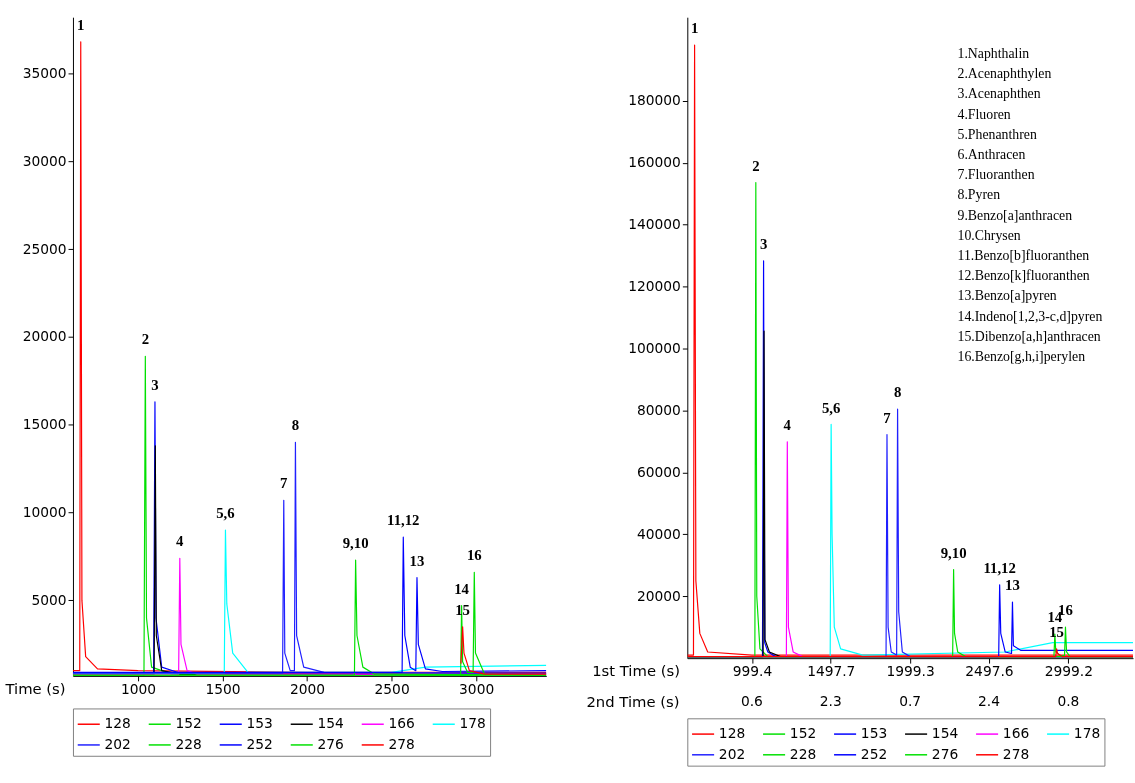  Describe the element at coordinates (654, 286) in the screenshot. I see `y-tick-label: 120000` at that location.